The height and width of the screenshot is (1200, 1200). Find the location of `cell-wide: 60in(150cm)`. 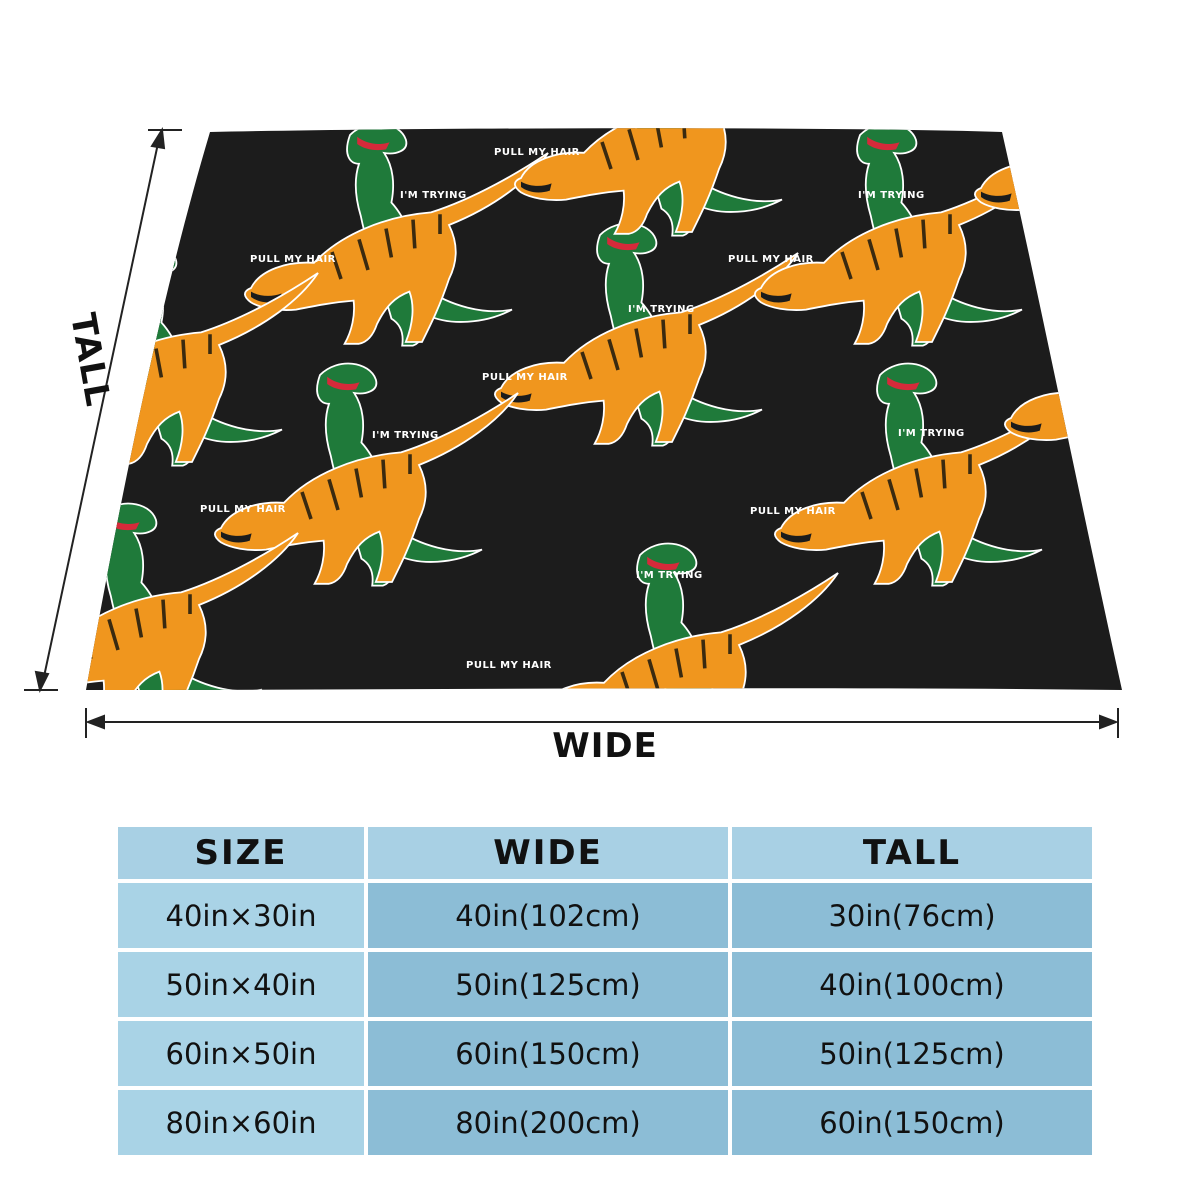

cell-wide: 60in(150cm) is located at coordinates (548, 1053).